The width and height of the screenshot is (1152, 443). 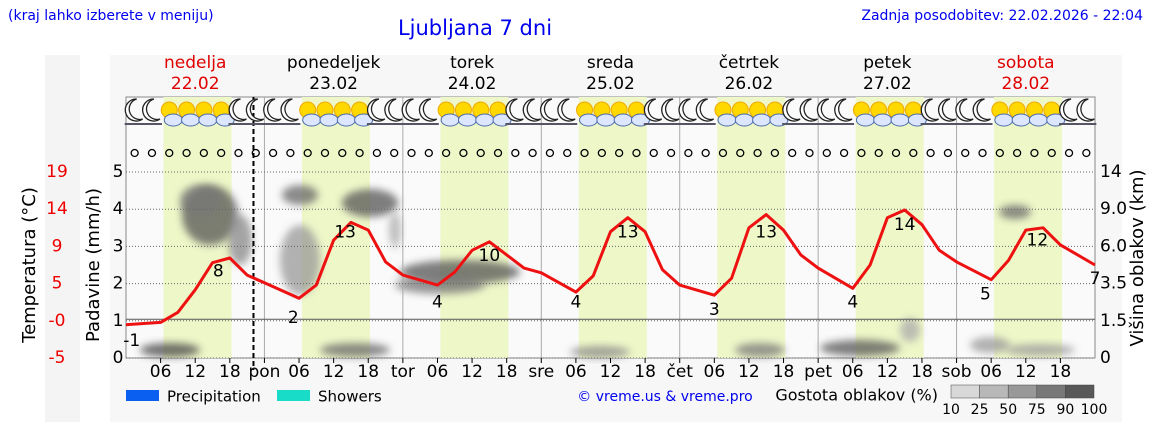 I want to click on day-date: 24.02, so click(x=472, y=84).